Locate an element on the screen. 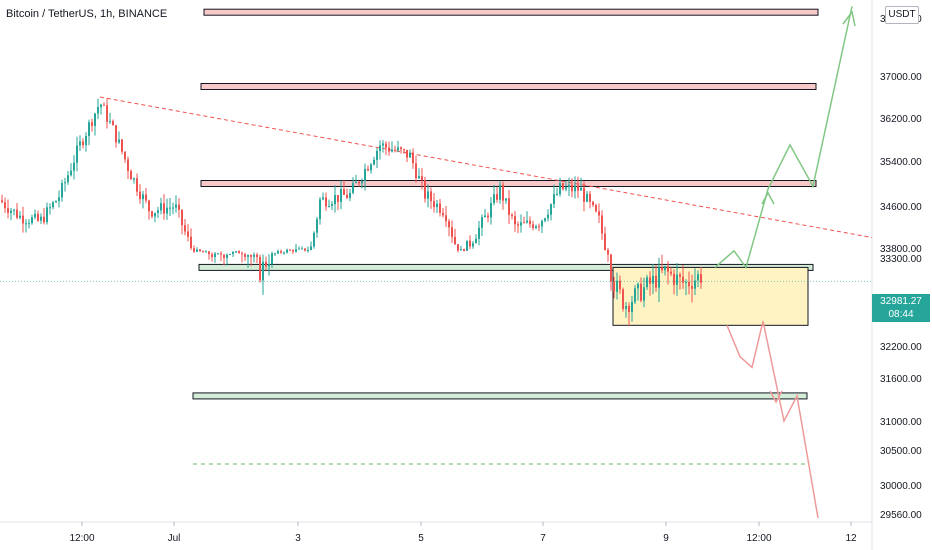 This screenshot has width=932, height=550. currency-badge: USDT is located at coordinates (902, 15).